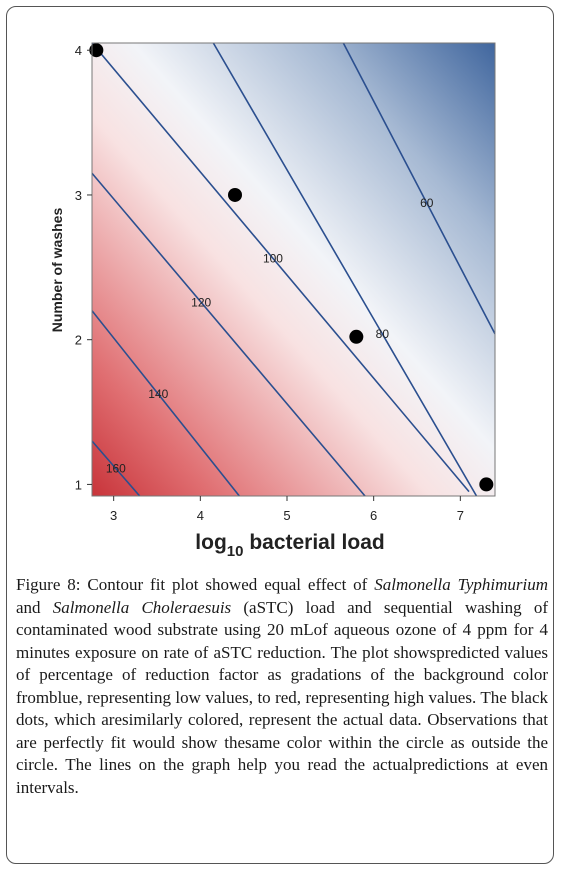 The image size is (562, 872). Describe the element at coordinates (34, 607) in the screenshot. I see `caption-text-2: and` at that location.